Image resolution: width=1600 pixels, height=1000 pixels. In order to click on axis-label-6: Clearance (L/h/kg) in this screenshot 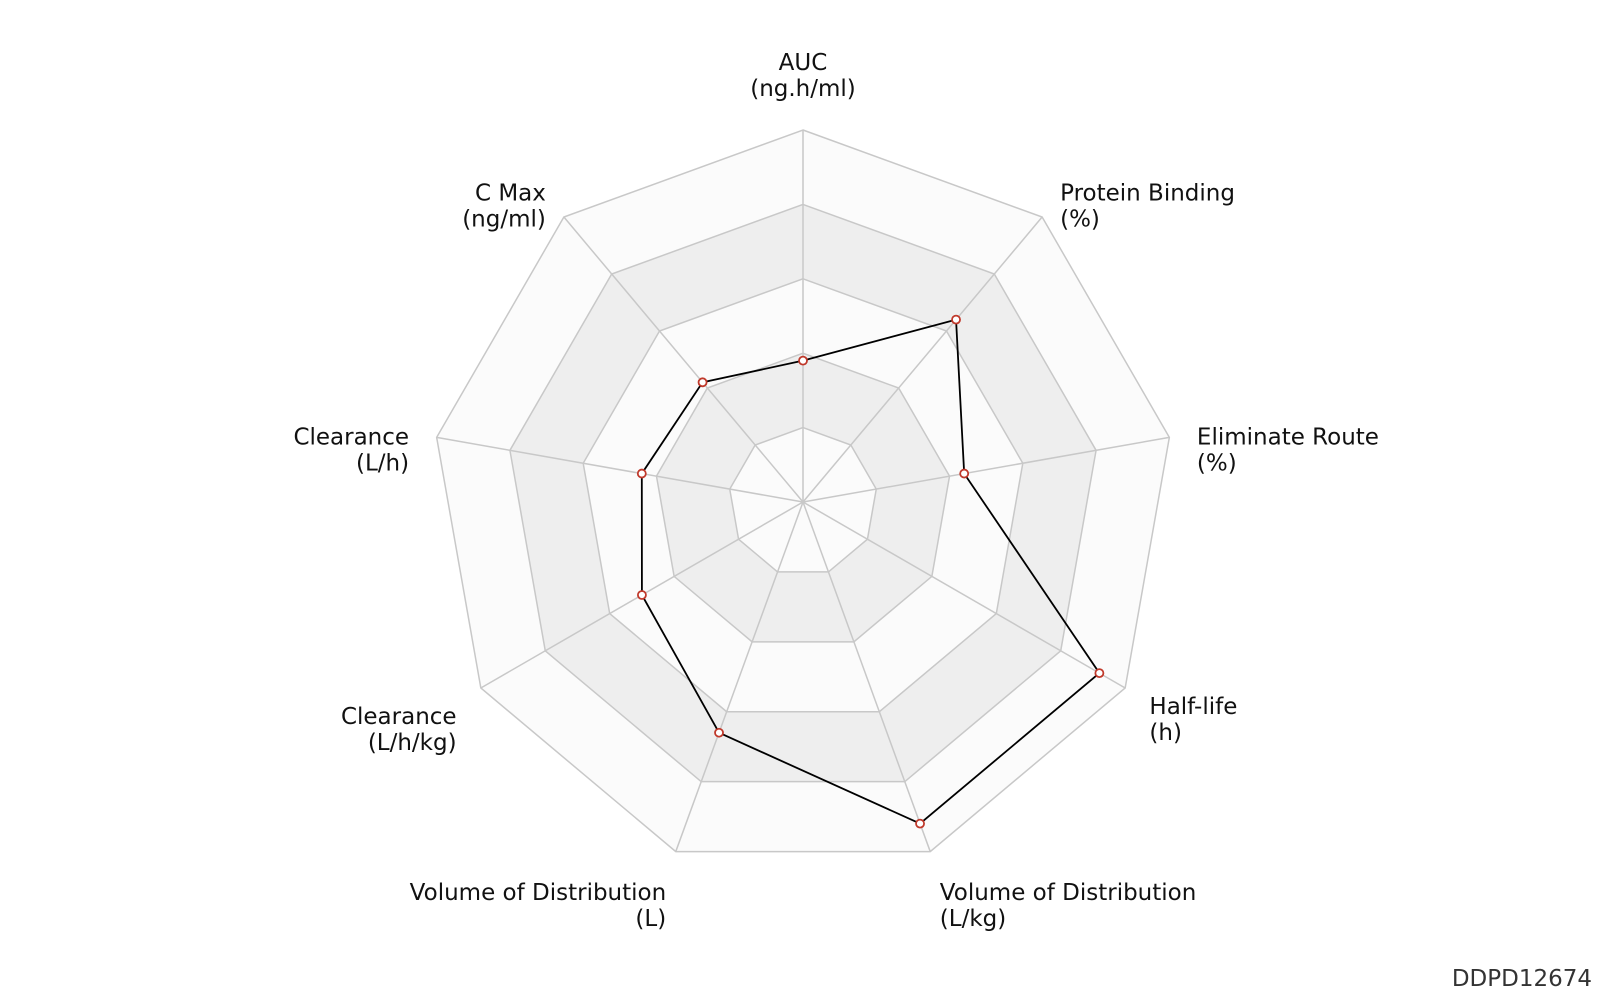, I will do `click(399, 730)`.